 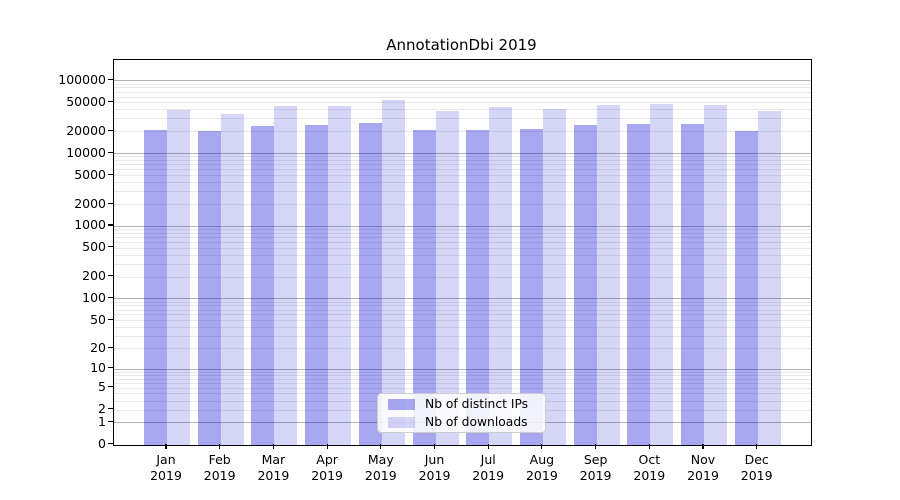 I want to click on x-tick-label: Sep 2019, so click(x=595, y=467).